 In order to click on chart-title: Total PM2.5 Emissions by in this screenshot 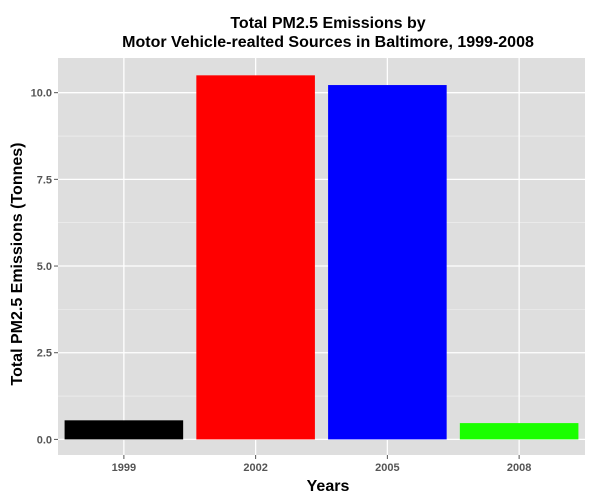, I will do `click(327, 23)`.